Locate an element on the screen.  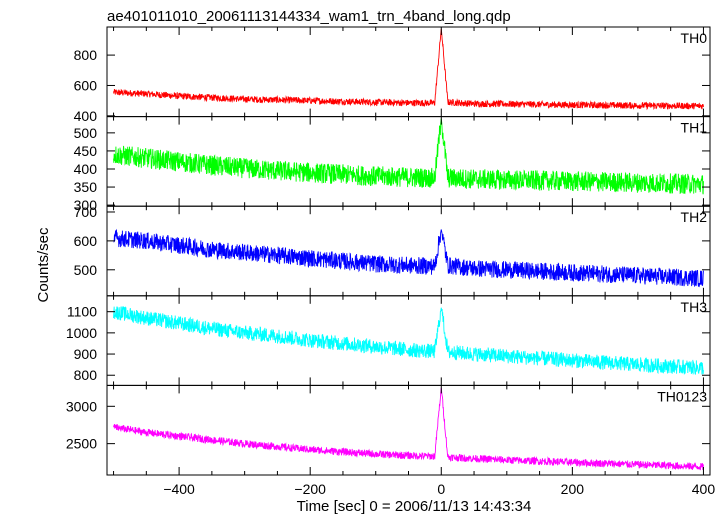
panel-label-th1: TH1 is located at coordinates (694, 128).